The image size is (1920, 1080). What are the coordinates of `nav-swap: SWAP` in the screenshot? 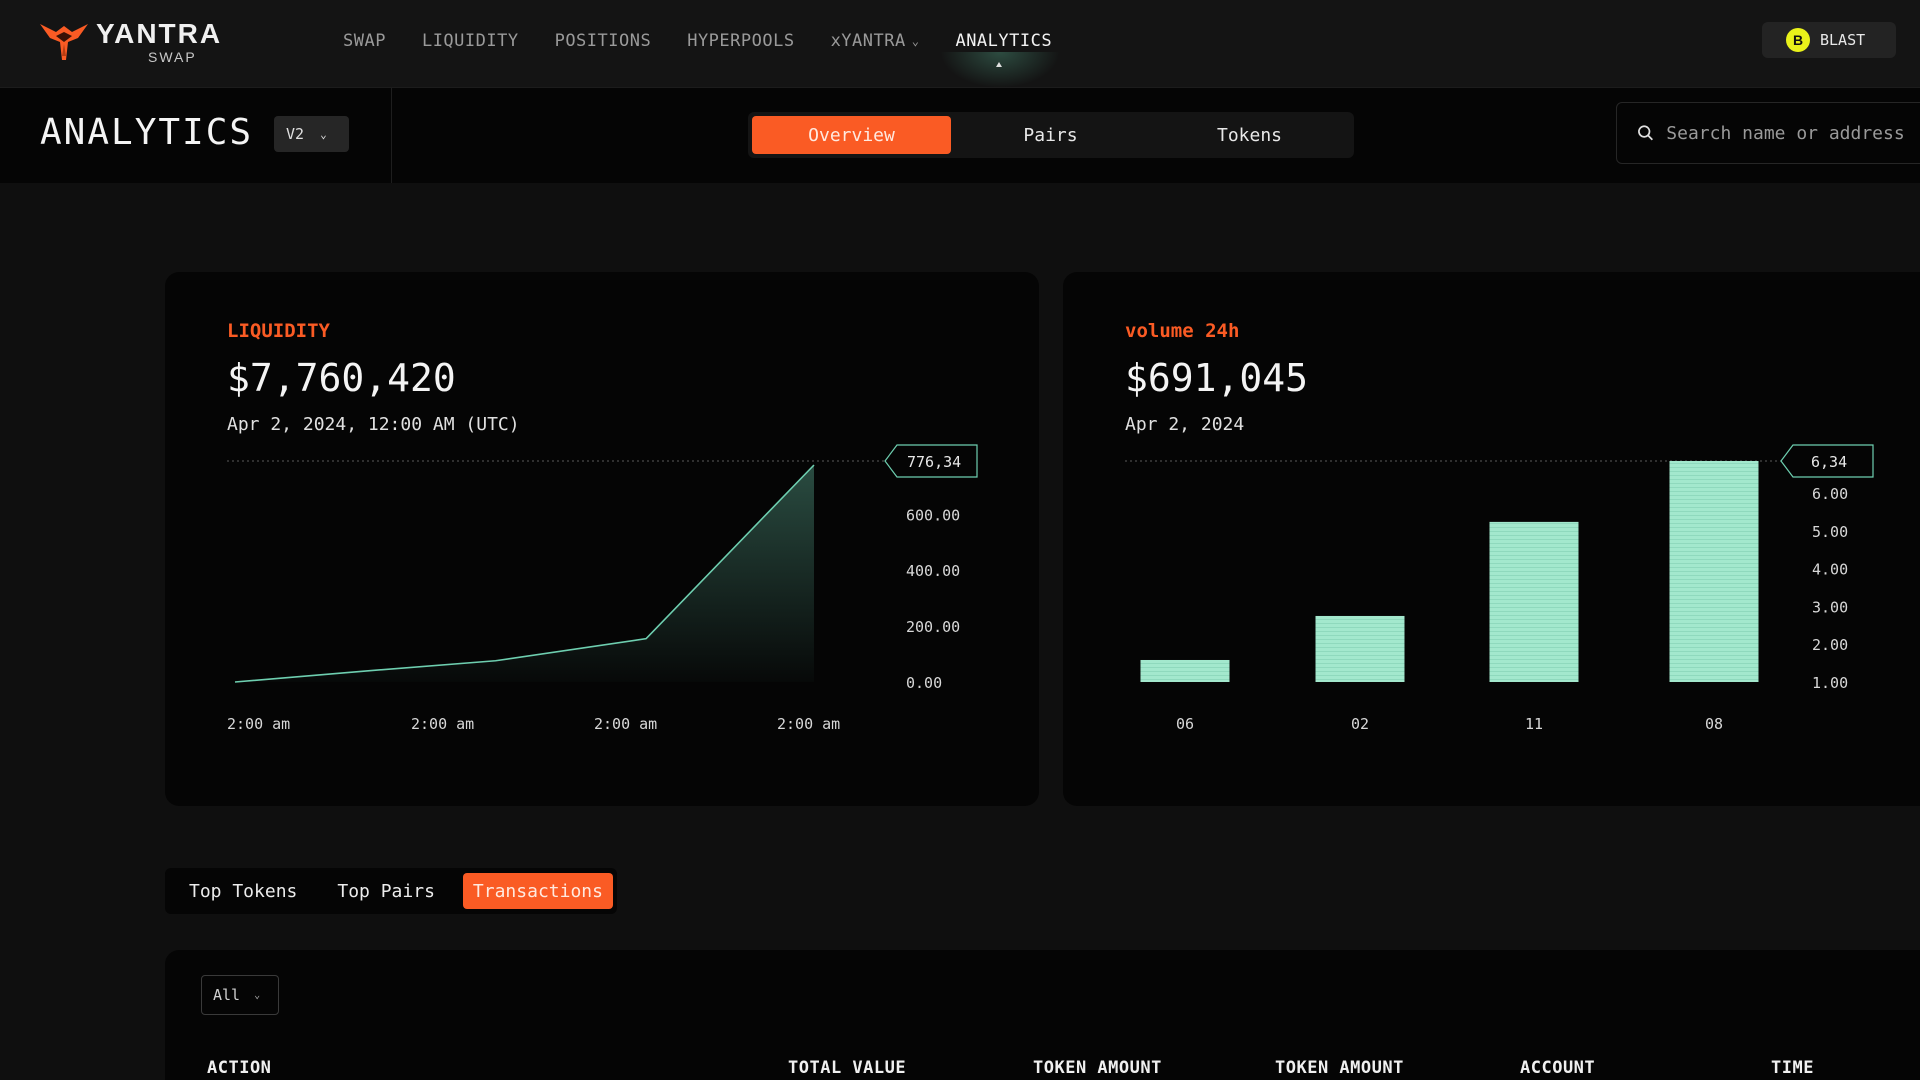 It's located at (364, 41).